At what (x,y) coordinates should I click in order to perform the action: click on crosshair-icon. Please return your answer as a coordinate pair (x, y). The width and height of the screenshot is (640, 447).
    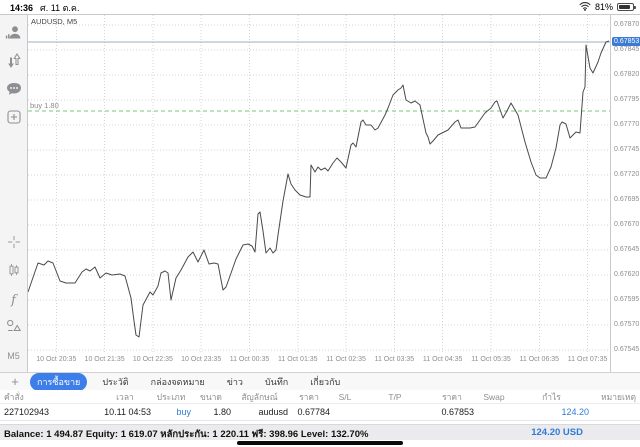
    Looking at the image, I should click on (14, 244).